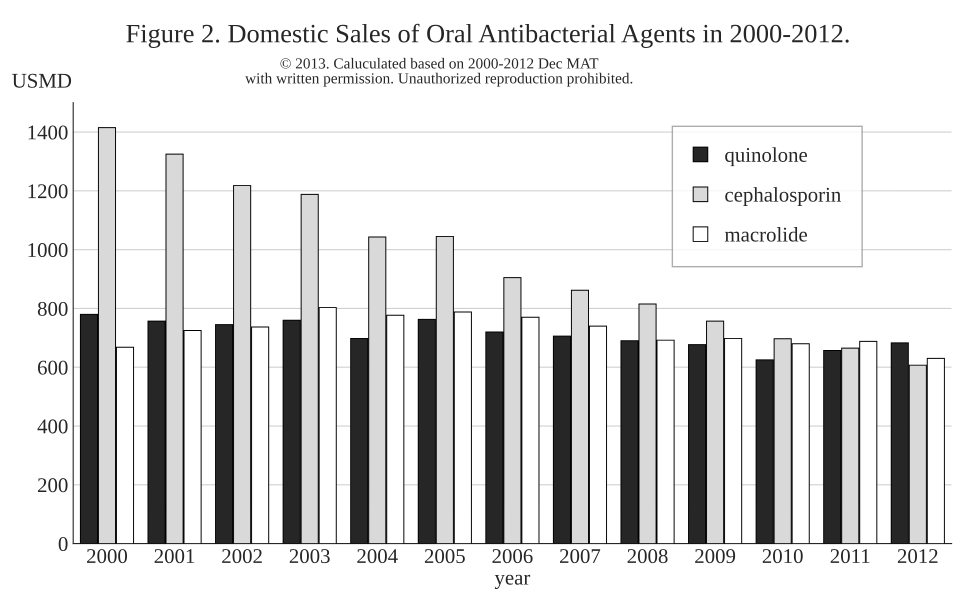 The width and height of the screenshot is (976, 604). What do you see at coordinates (715, 556) in the screenshot?
I see `x-tick-label: 2009` at bounding box center [715, 556].